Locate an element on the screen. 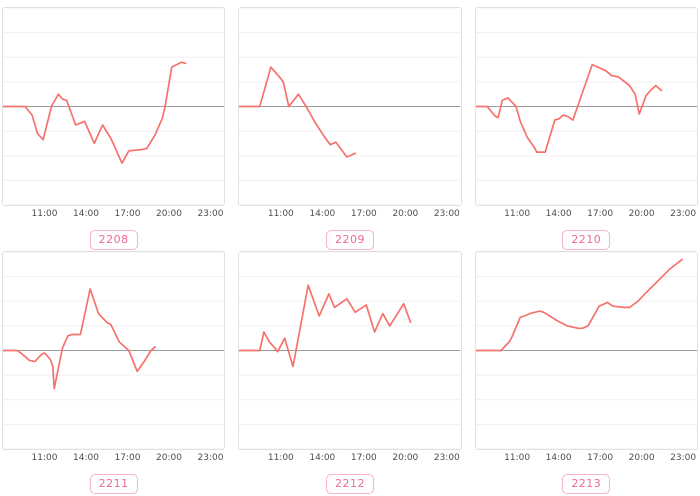 The height and width of the screenshot is (496, 700). chart-id-badge: 2211 is located at coordinates (113, 484).